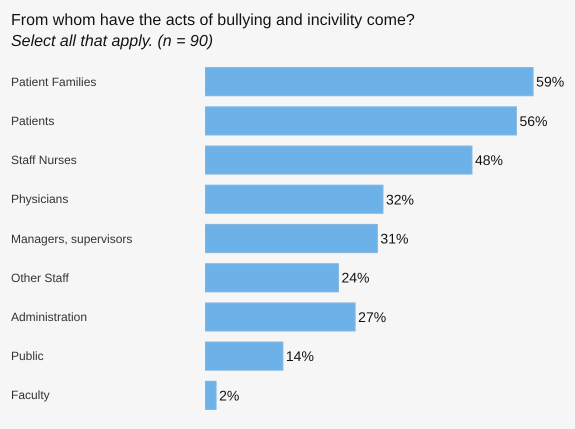 This screenshot has width=575, height=429. What do you see at coordinates (30, 395) in the screenshot?
I see `y-tick-label: Faculty` at bounding box center [30, 395].